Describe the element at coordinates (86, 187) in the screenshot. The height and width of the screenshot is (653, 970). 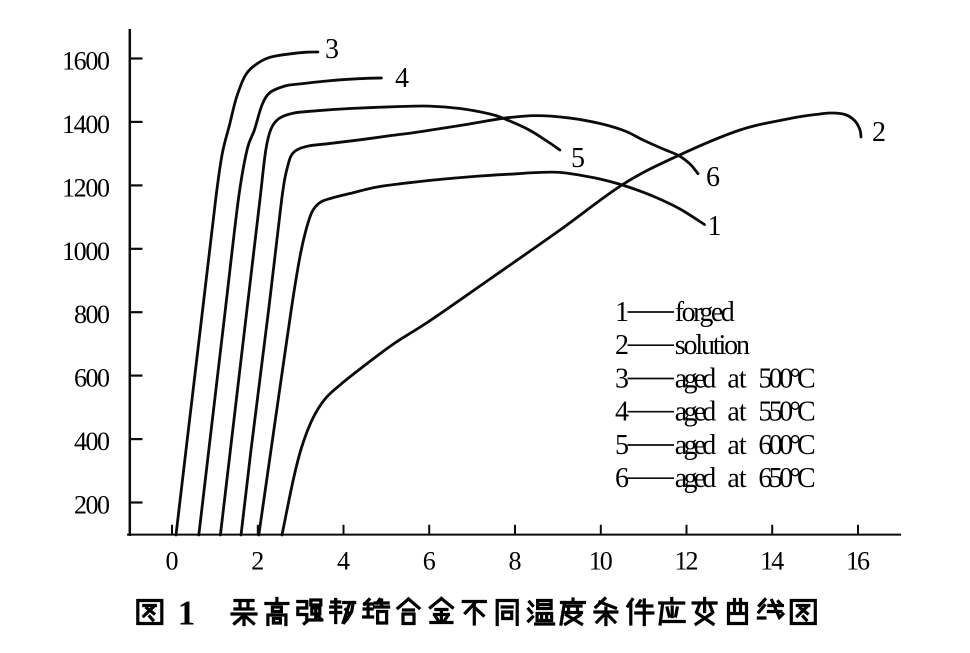
I see `svg-text: 1200` at that location.